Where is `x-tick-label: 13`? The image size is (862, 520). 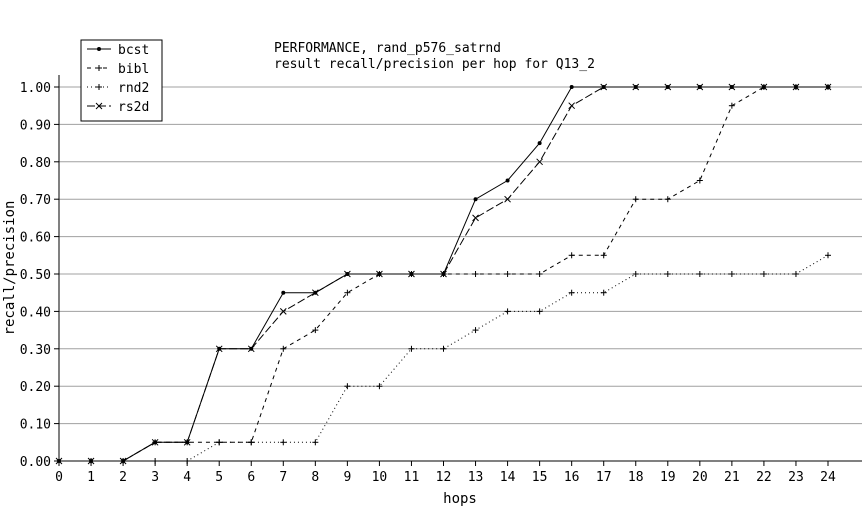 x-tick-label: 13 is located at coordinates (476, 477).